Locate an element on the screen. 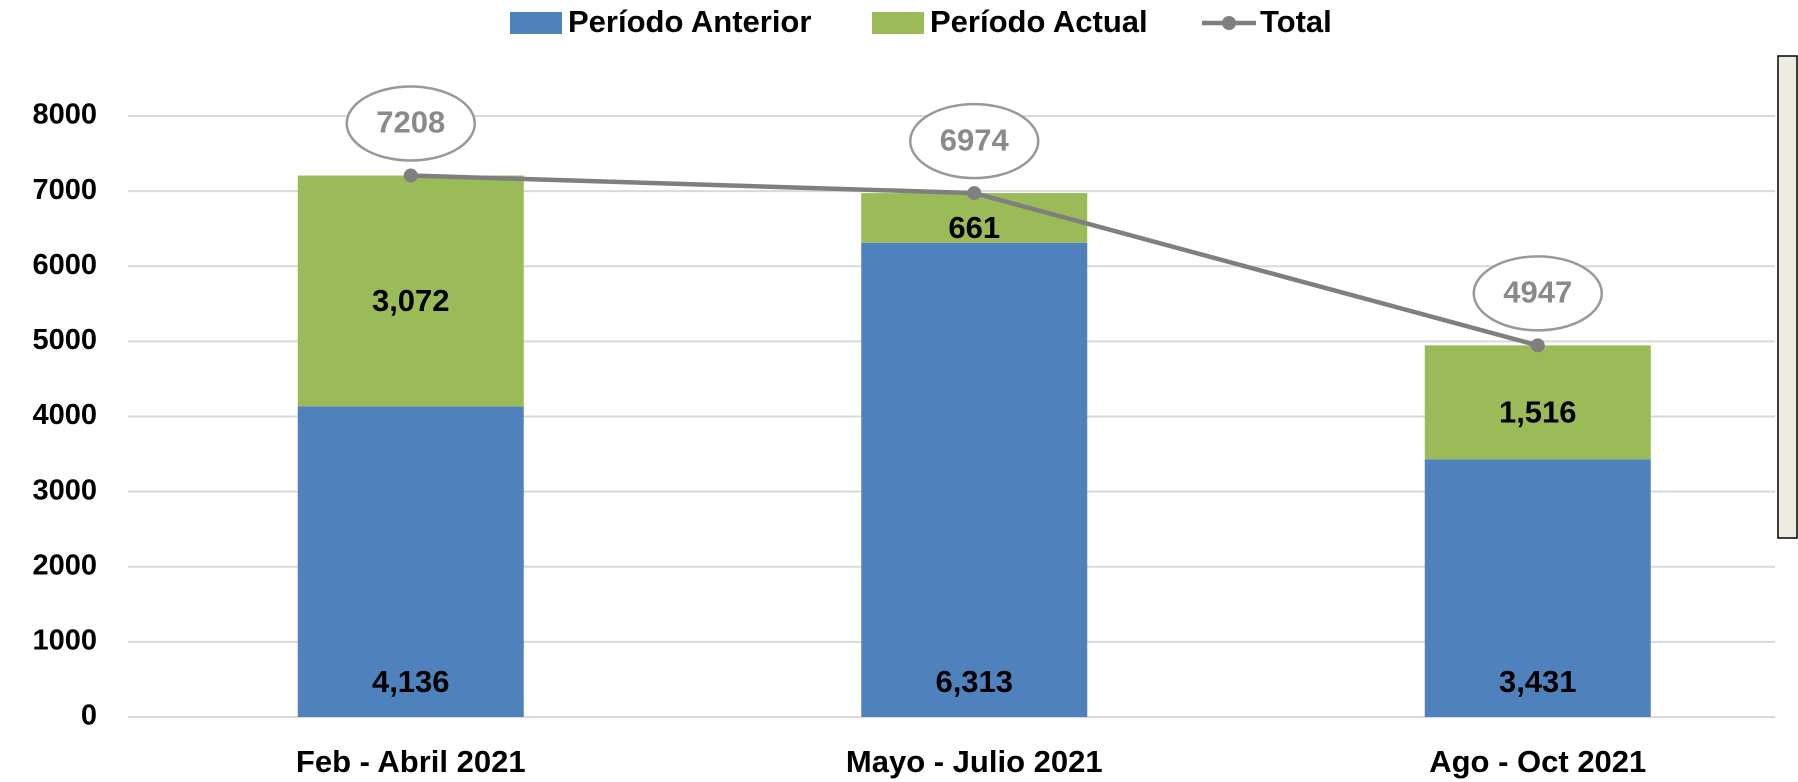  x-tick-label: Mayo - Julio 2021 is located at coordinates (974, 761).